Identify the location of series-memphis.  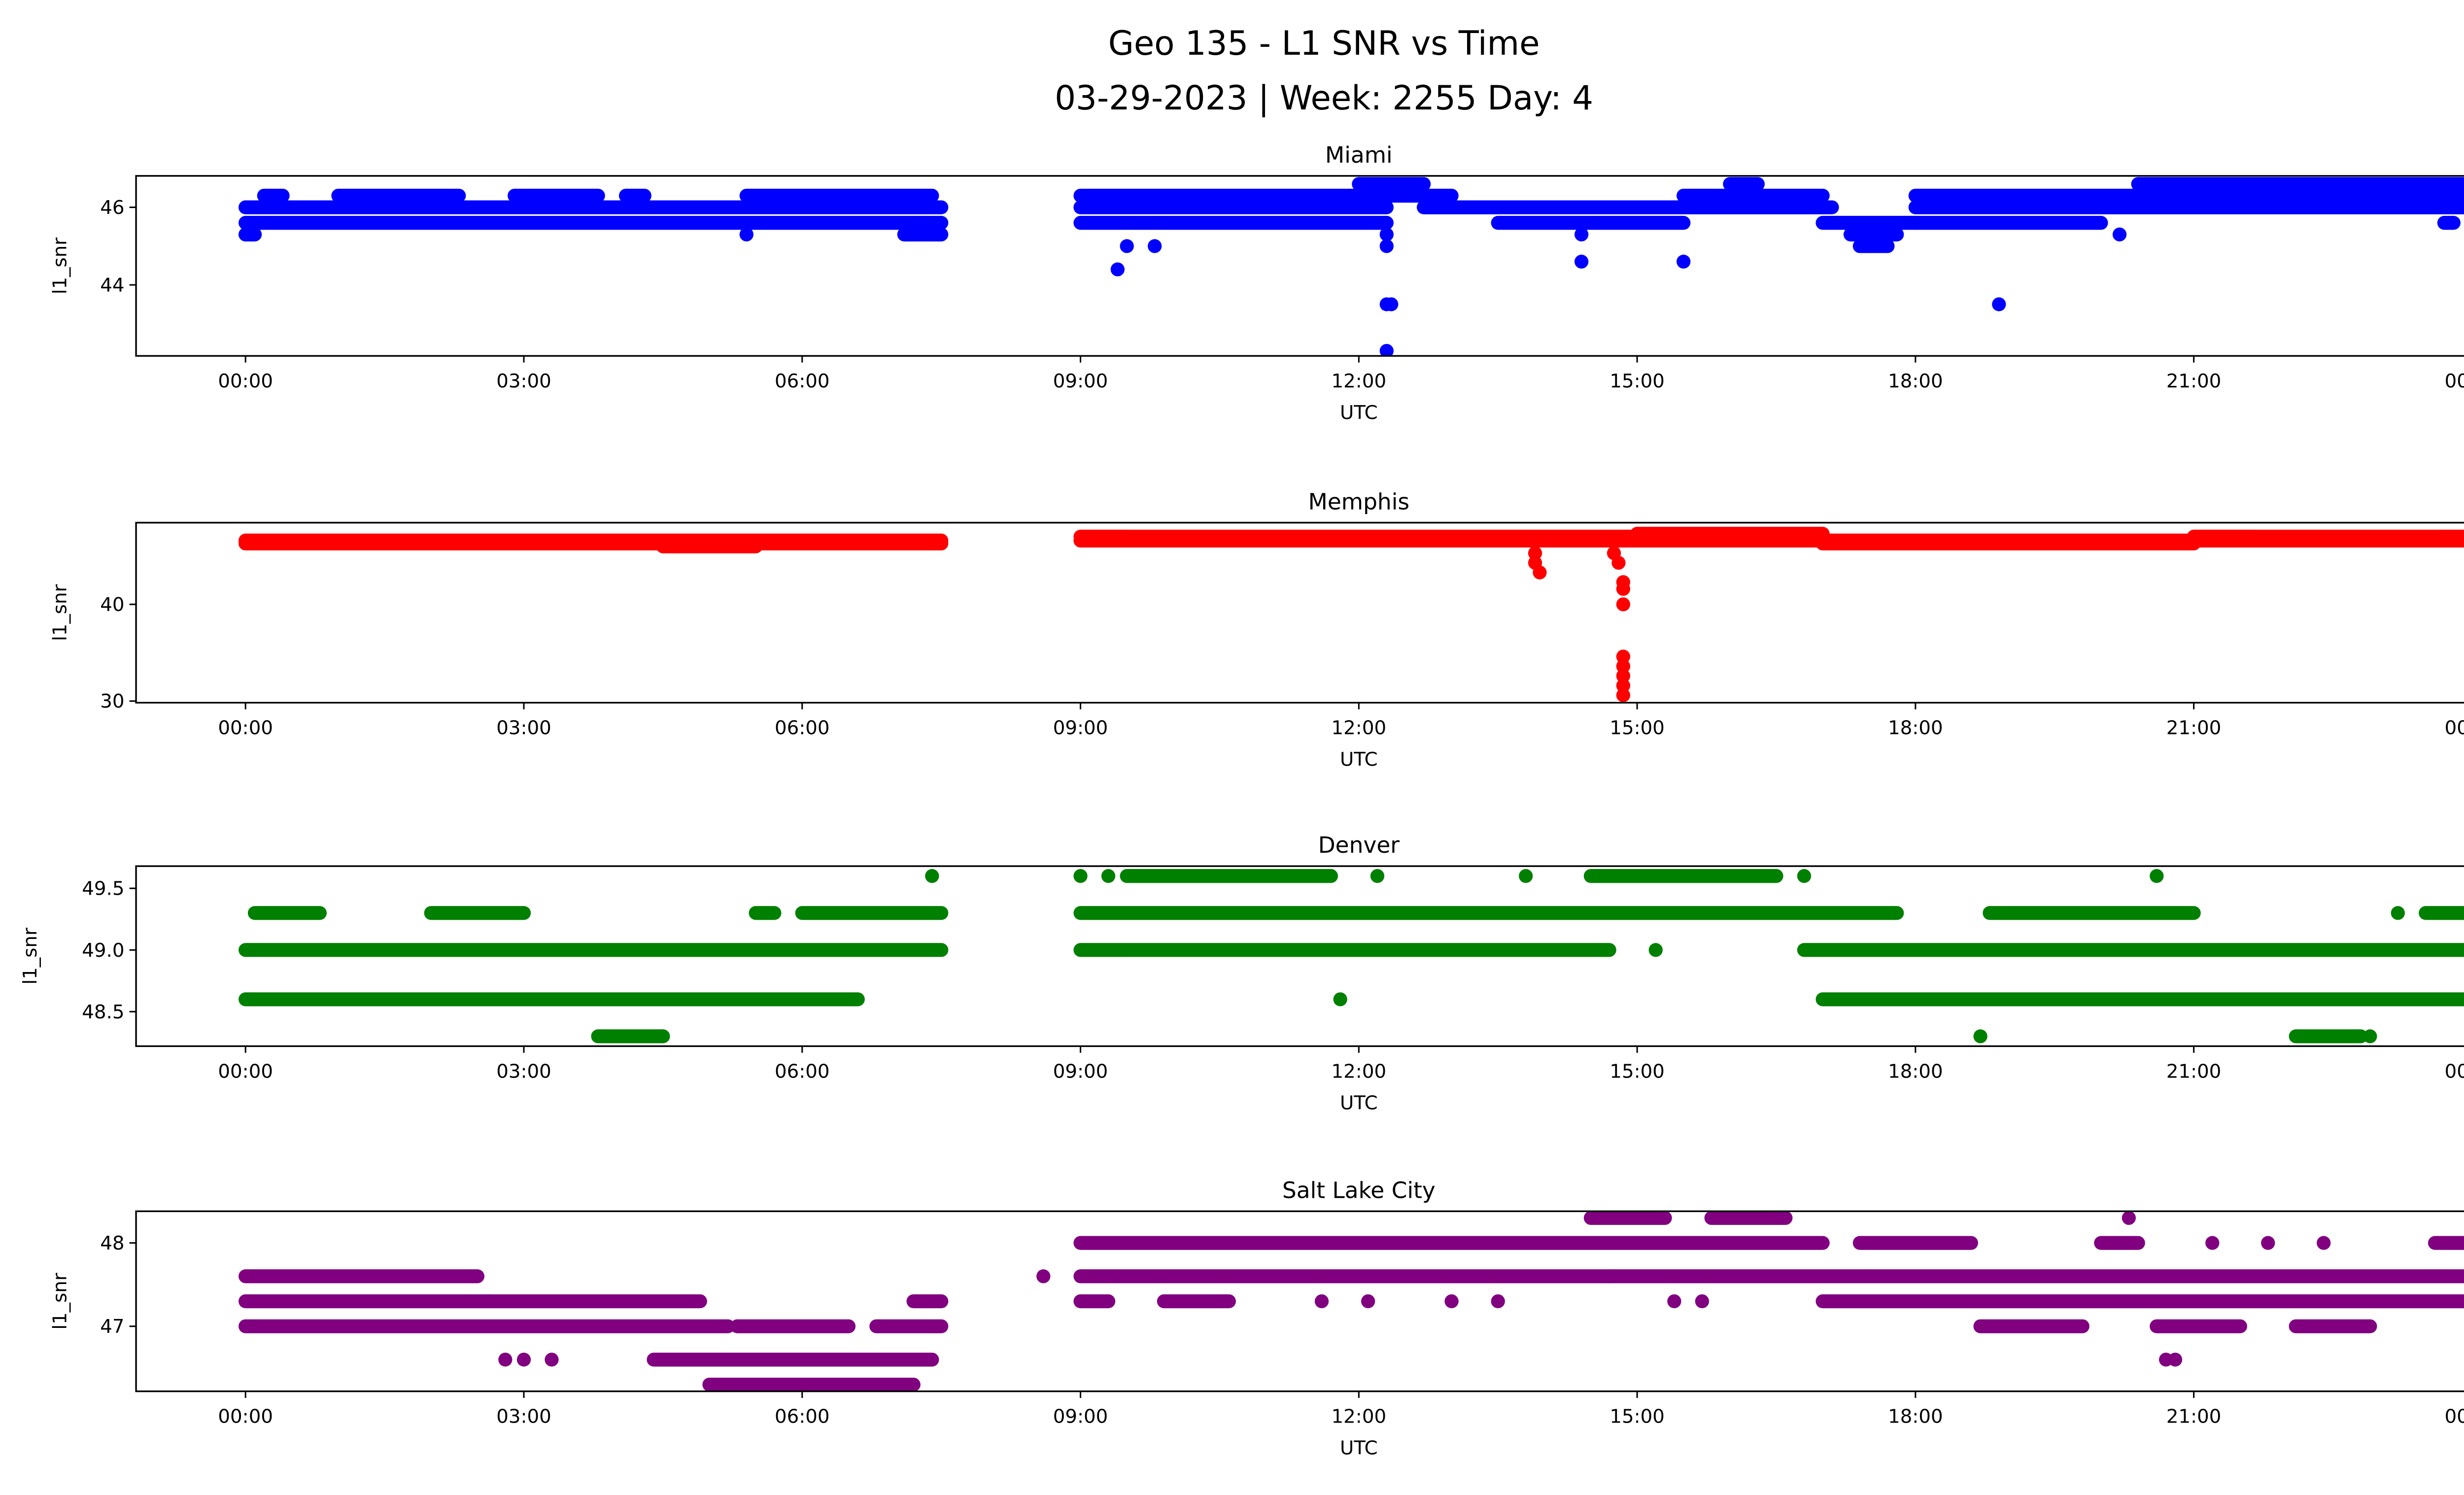
(1351, 614).